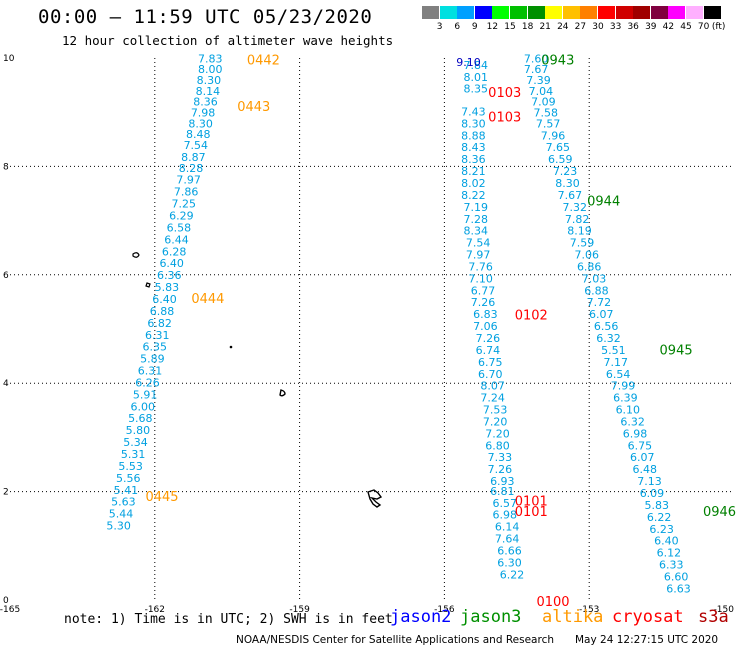  I want to click on wave-height-value: 6.58, so click(179, 227).